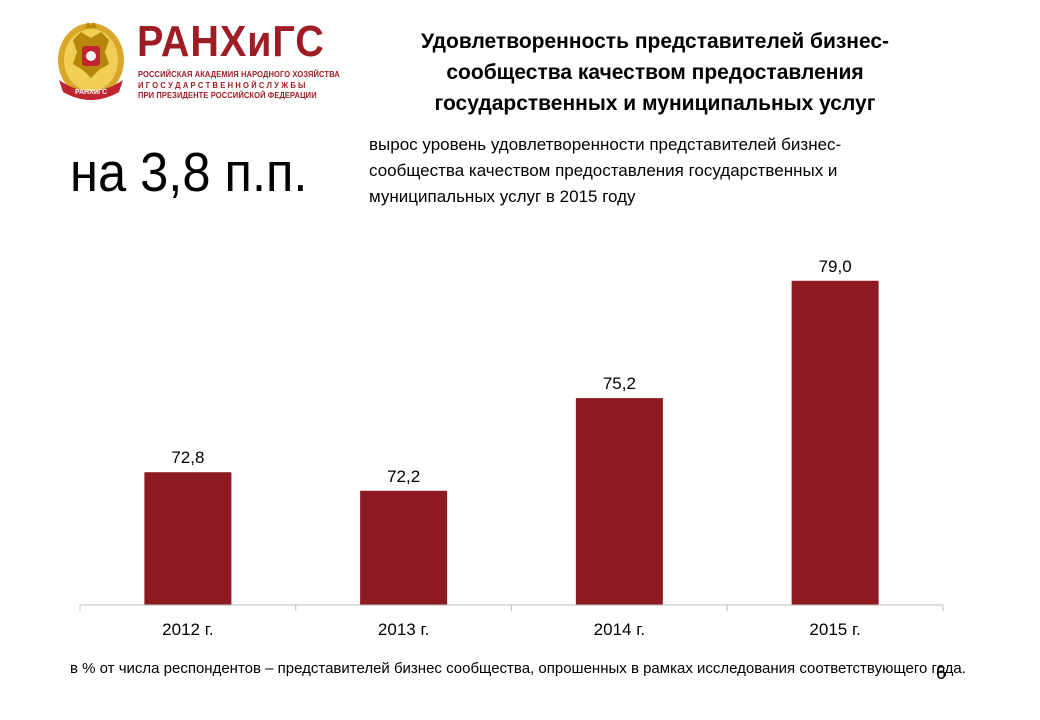 This screenshot has width=1040, height=720. Describe the element at coordinates (227, 95) in the screenshot. I see `logo-subtitle-line: ПРИ ПРЕЗИДЕНТЕ РОССИЙСКОЙ ФЕДЕРАЦИИ` at that location.